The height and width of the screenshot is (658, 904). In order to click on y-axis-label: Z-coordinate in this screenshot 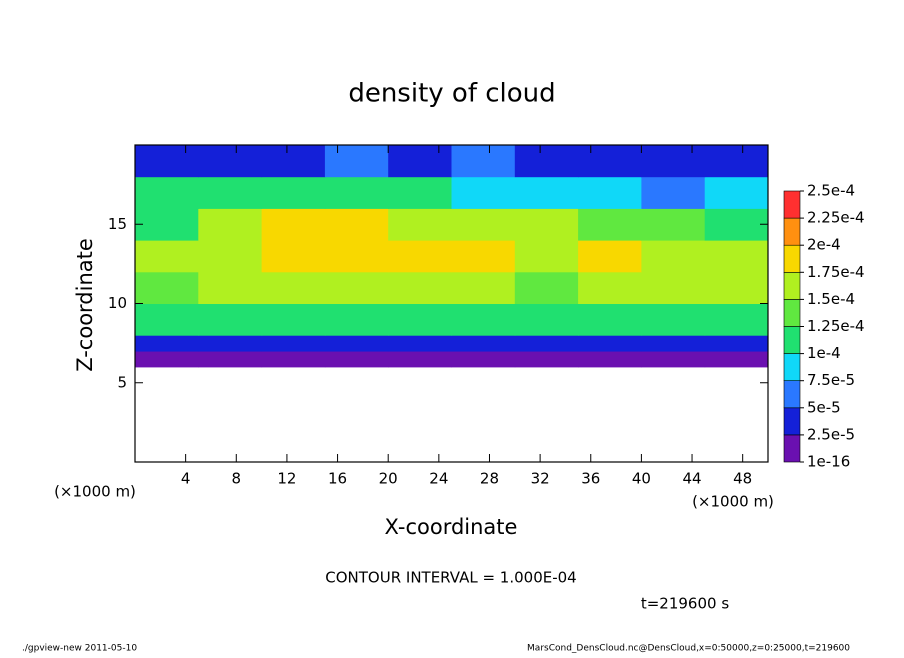, I will do `click(85, 305)`.